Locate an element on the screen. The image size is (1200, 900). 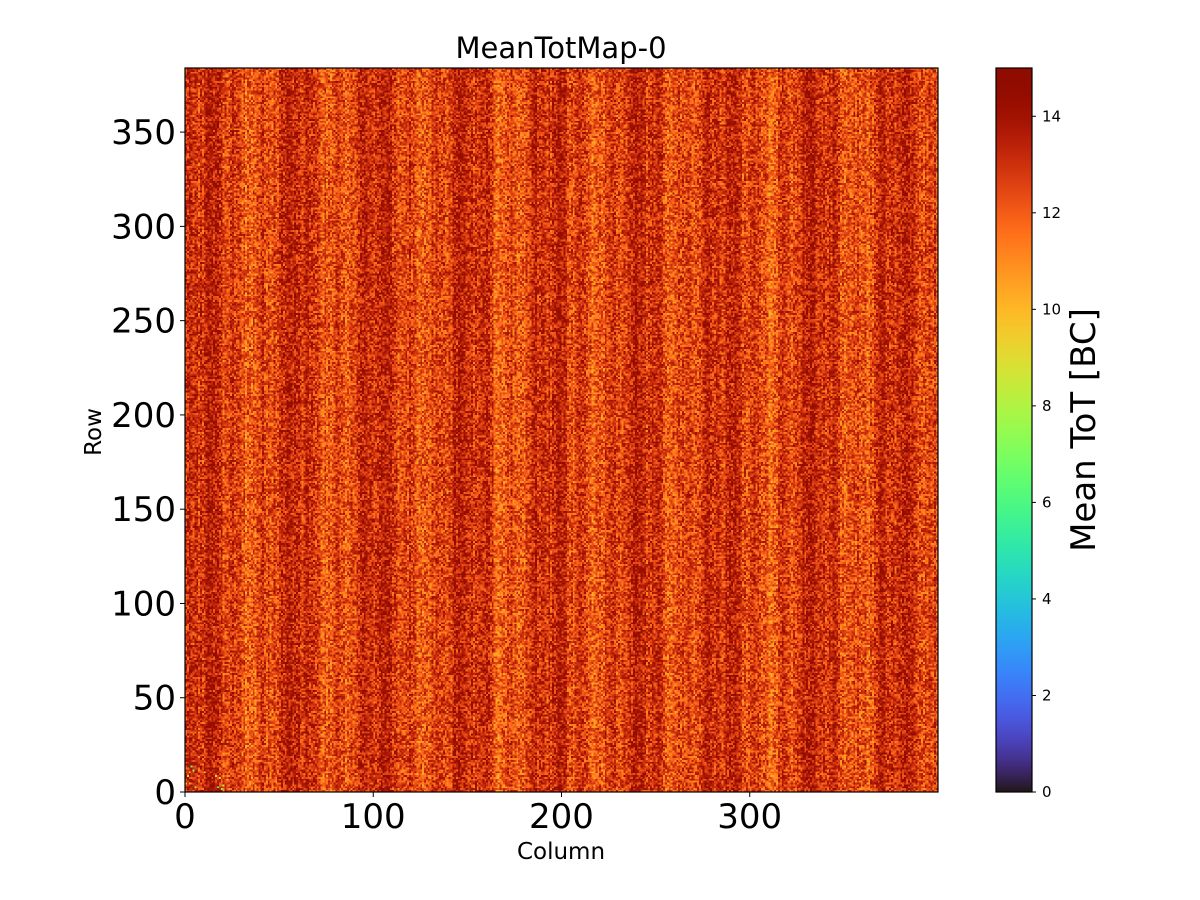
colorbar-frame is located at coordinates (1014, 430).